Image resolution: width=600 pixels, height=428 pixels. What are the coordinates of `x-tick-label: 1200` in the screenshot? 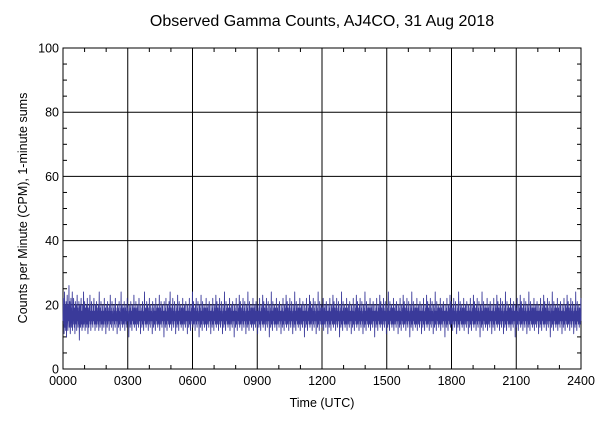 It's located at (322, 381).